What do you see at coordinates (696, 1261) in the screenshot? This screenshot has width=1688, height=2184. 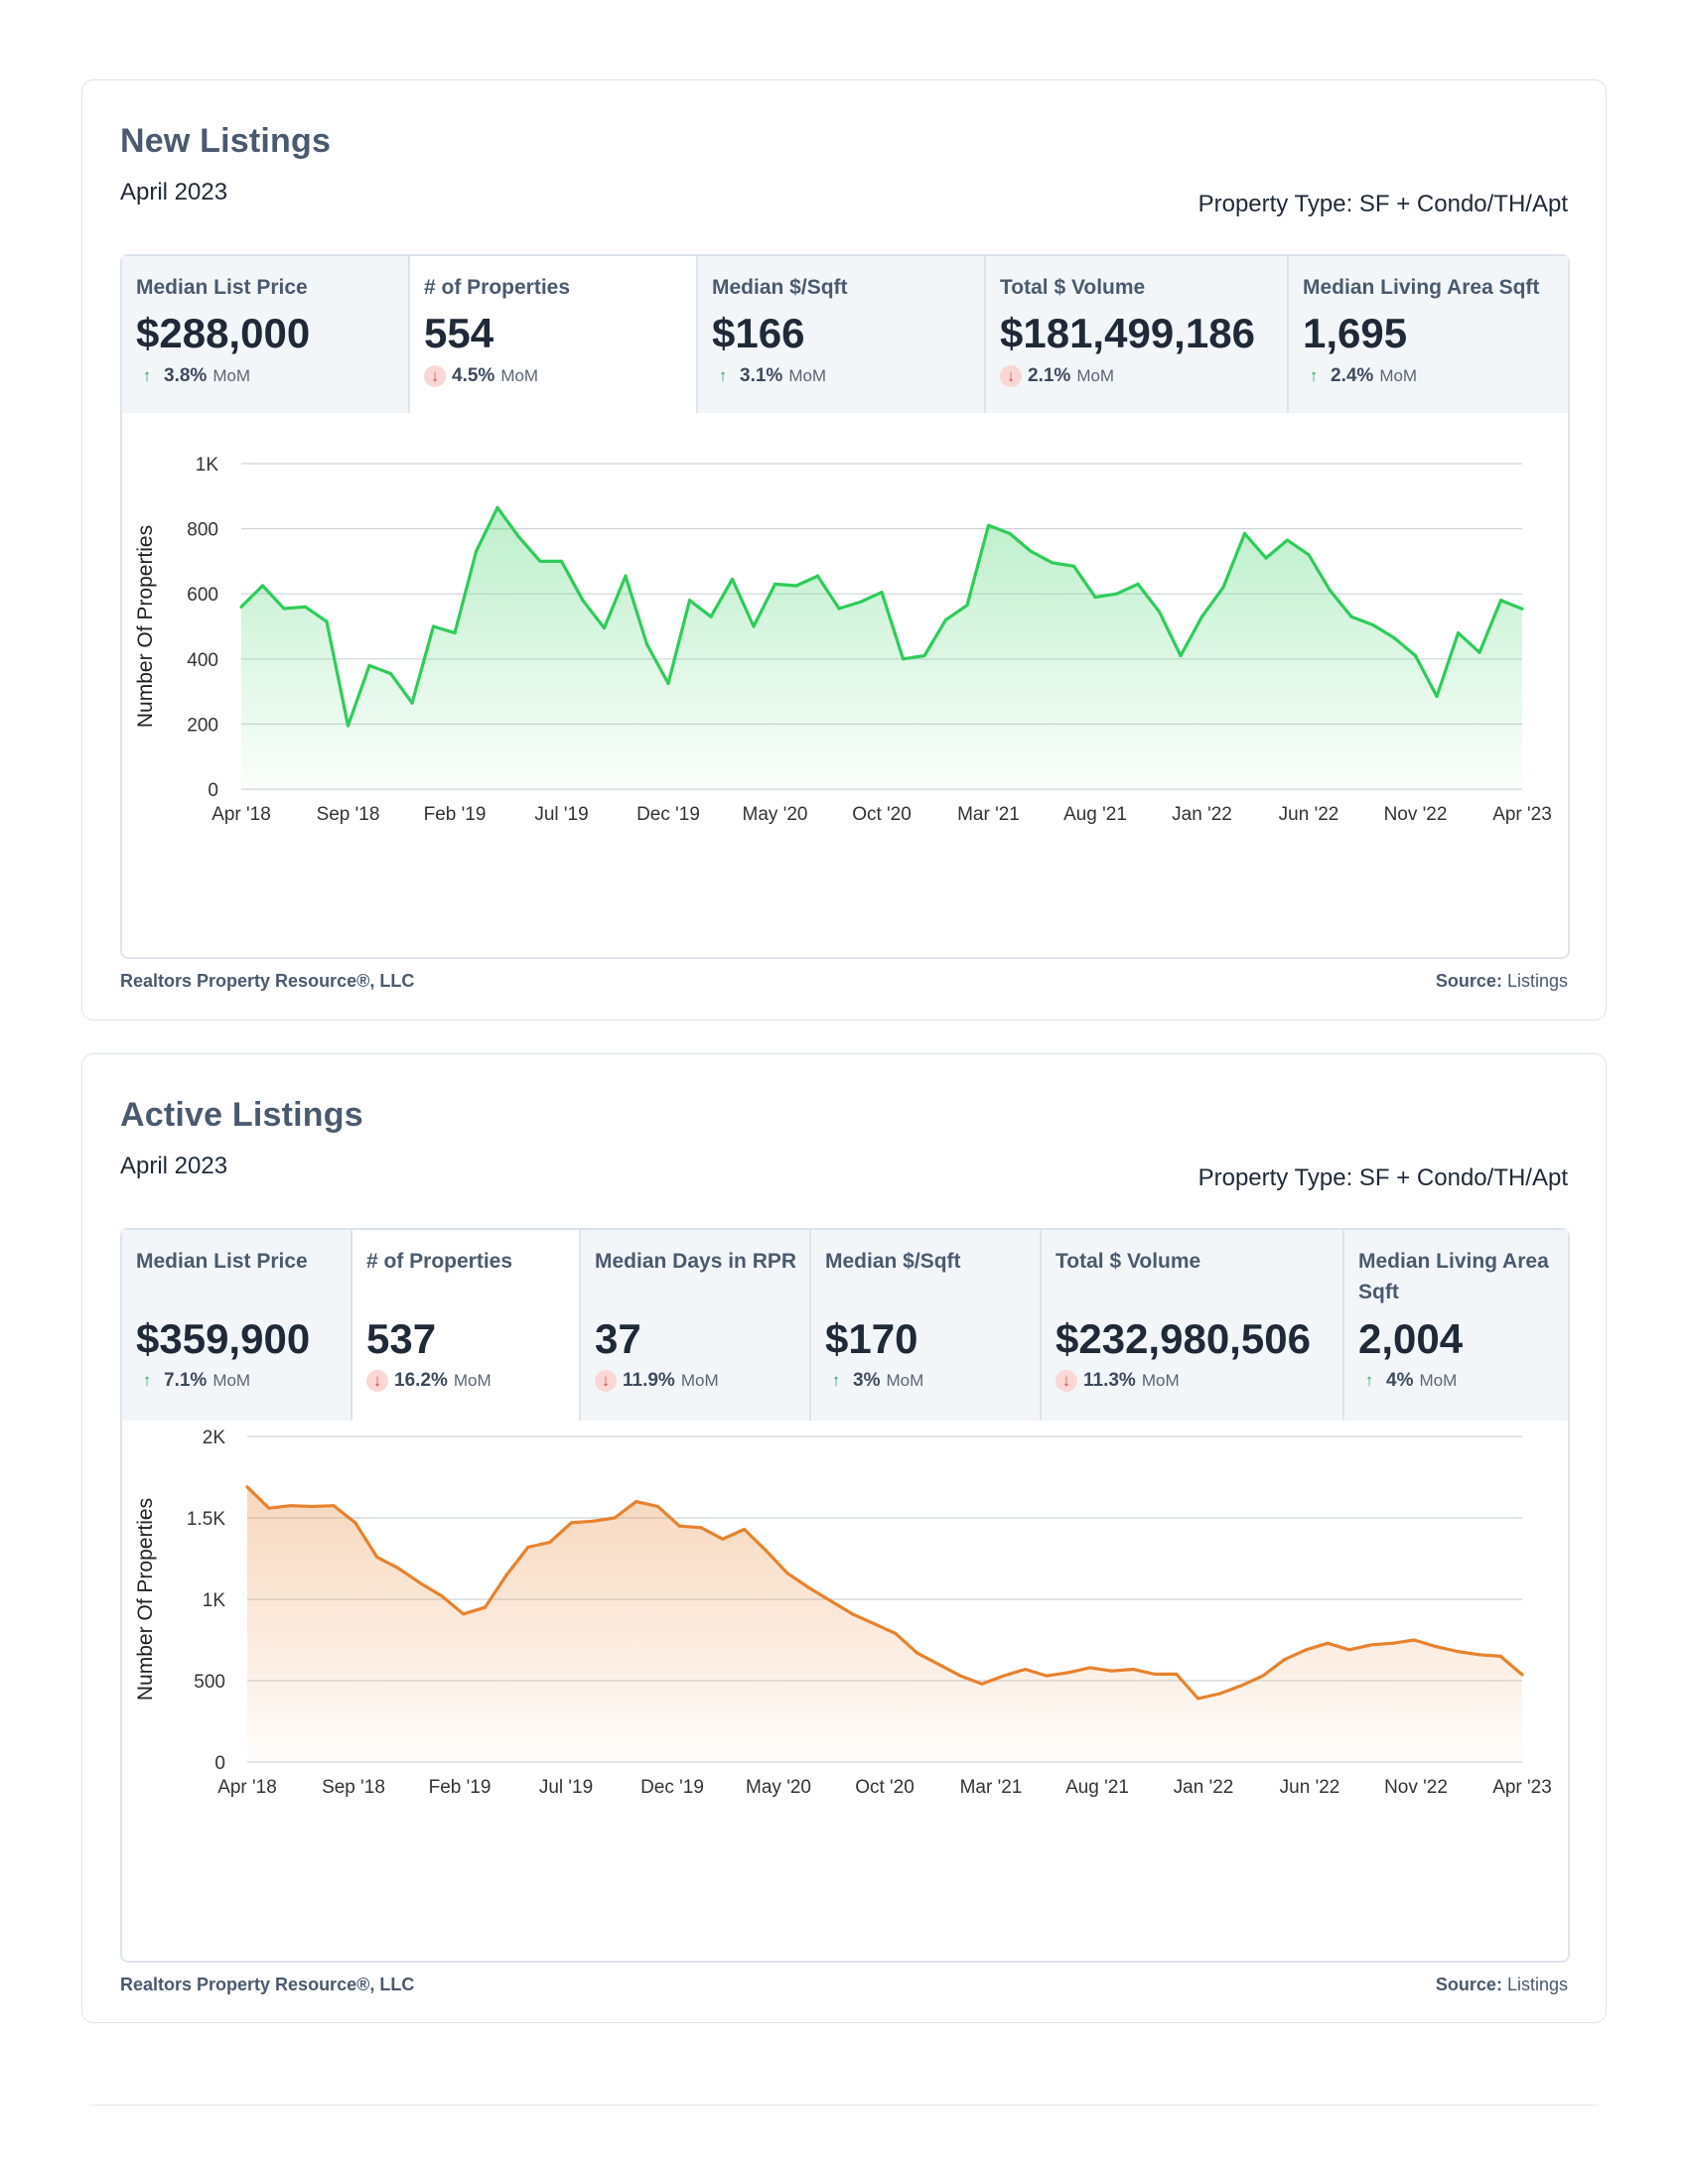 I see `metric-label: Median Days in RPR` at bounding box center [696, 1261].